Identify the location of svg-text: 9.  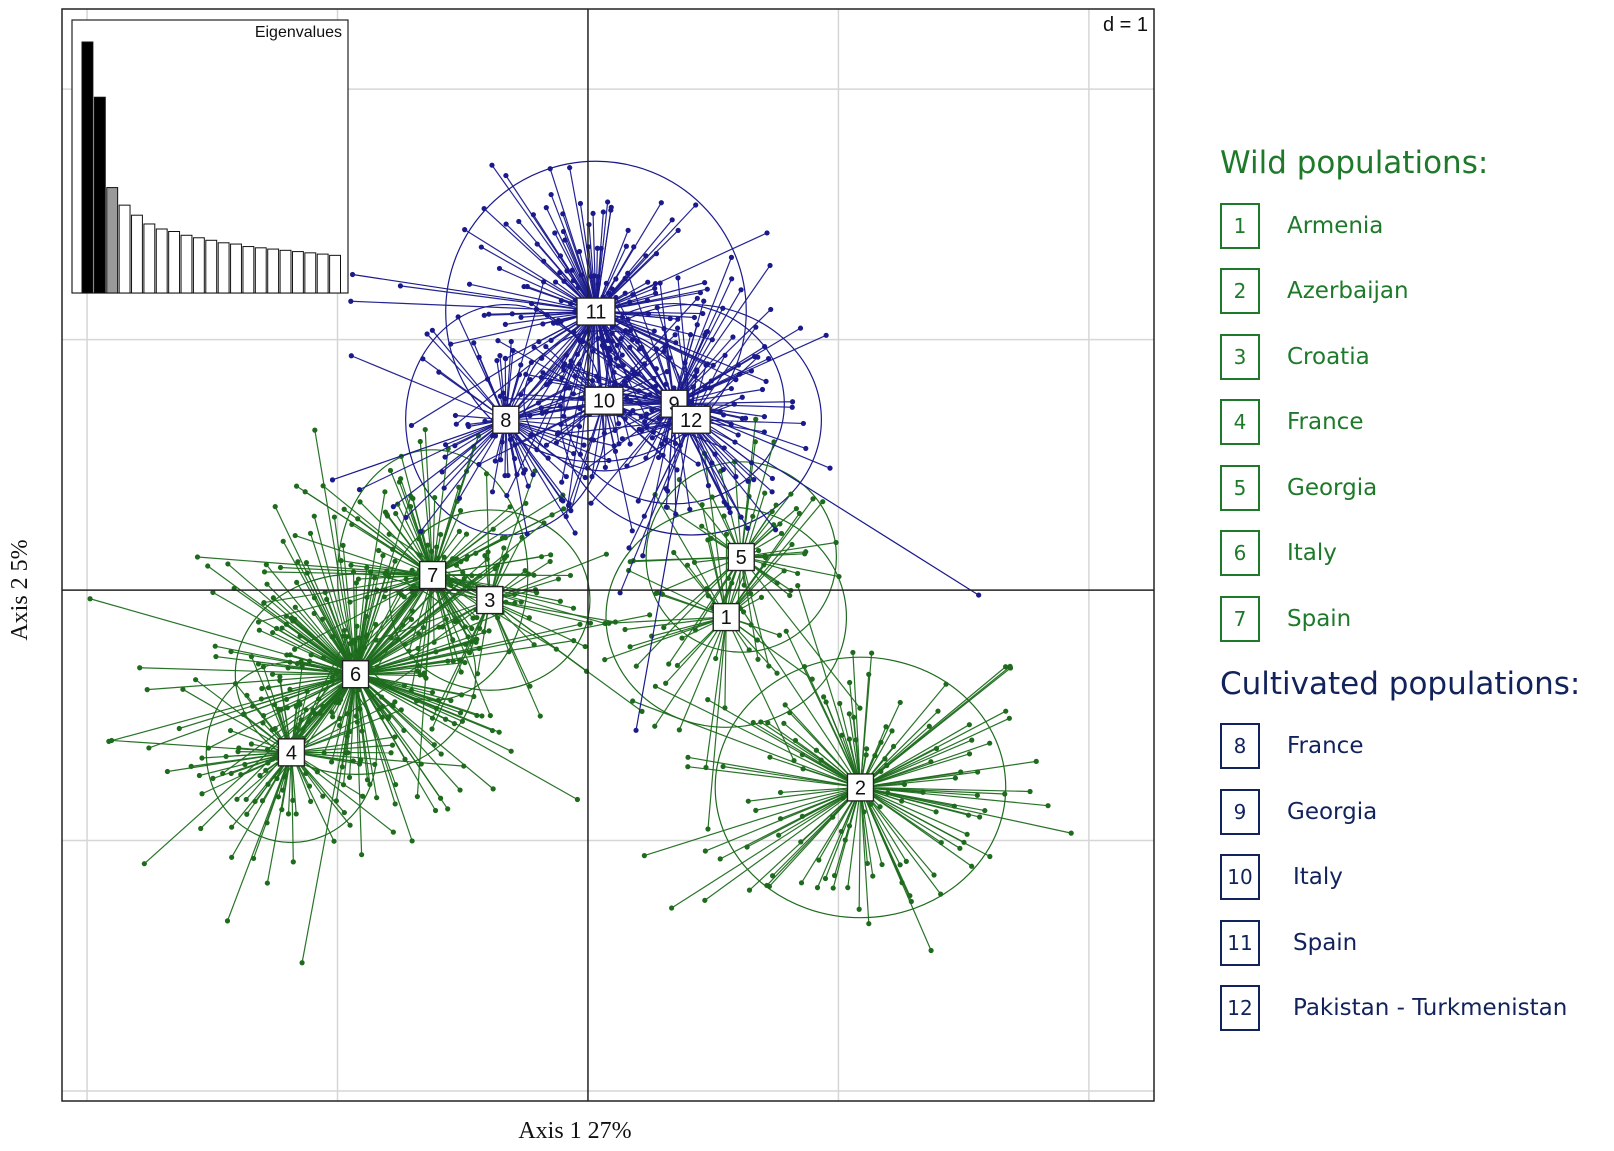
(674, 405).